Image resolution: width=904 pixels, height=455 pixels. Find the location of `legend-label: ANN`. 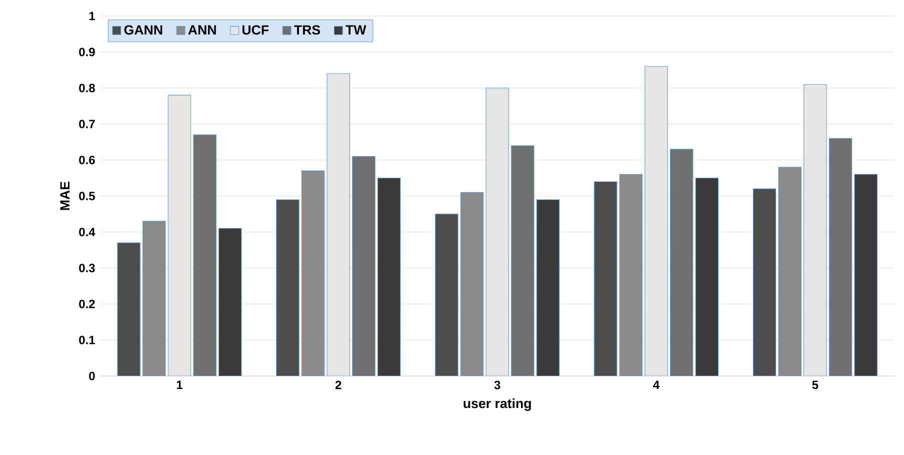

legend-label: ANN is located at coordinates (202, 29).